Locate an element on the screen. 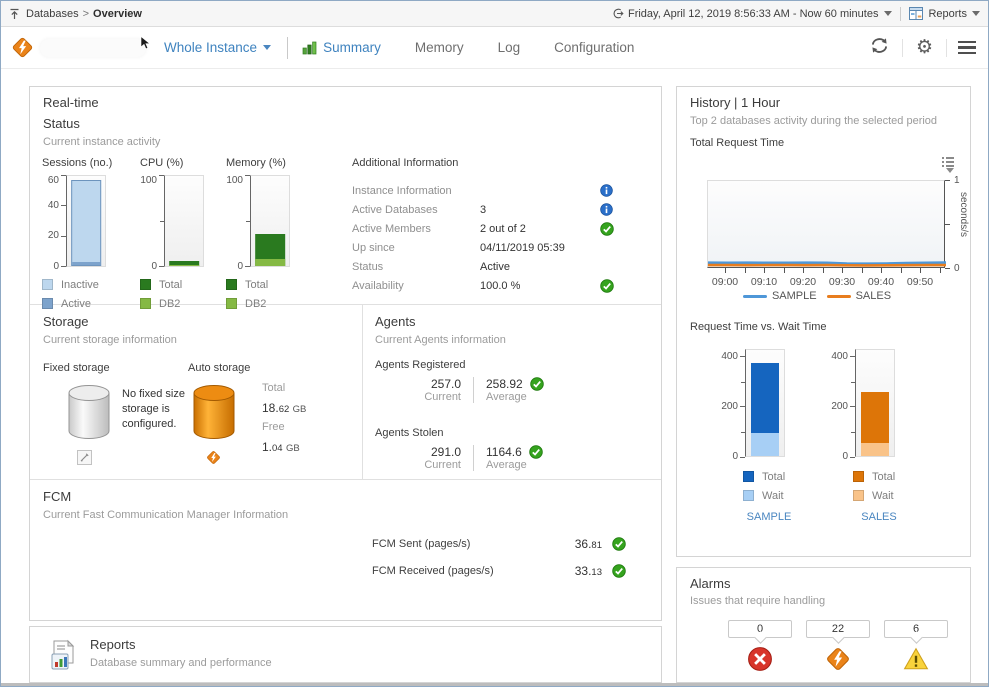 This screenshot has height=687, width=989. agents-registered-average: 258.92 is located at coordinates (504, 384).